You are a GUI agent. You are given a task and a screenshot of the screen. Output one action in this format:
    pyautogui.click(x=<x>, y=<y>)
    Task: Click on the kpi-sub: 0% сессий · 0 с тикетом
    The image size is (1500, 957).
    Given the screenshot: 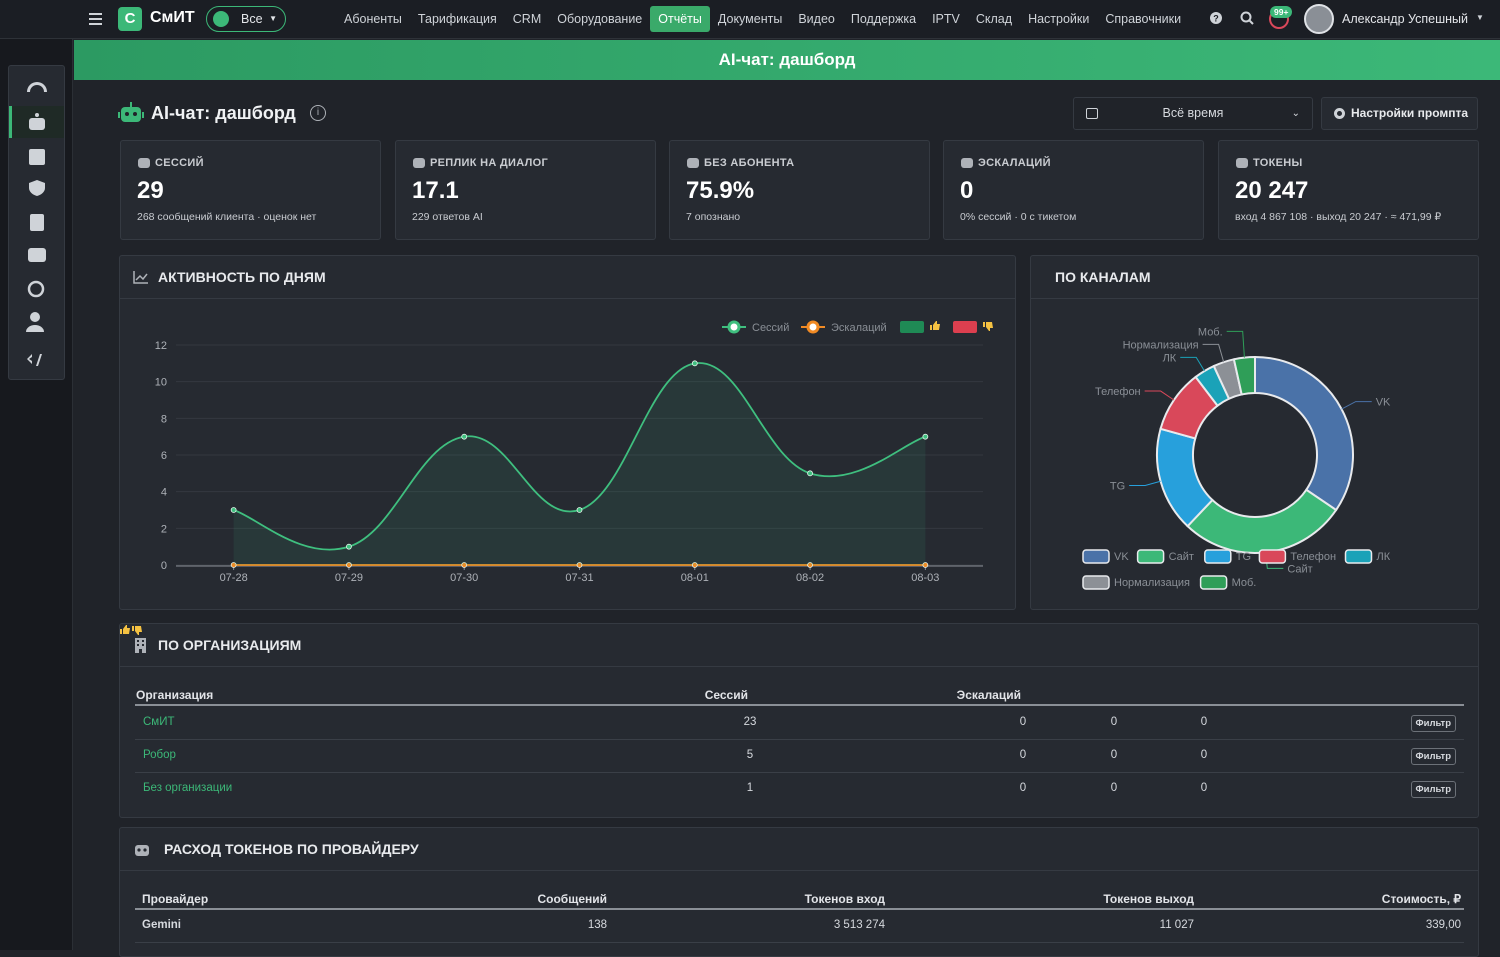 What is the action you would take?
    pyautogui.click(x=1018, y=217)
    